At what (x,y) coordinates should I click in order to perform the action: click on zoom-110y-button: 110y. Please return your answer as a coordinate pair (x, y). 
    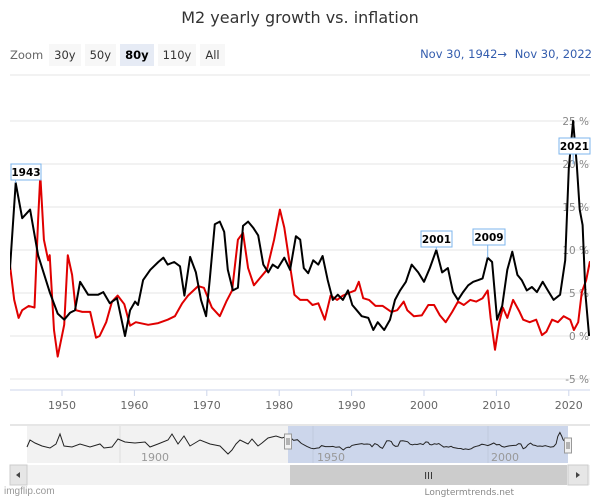
    Looking at the image, I should click on (177, 55).